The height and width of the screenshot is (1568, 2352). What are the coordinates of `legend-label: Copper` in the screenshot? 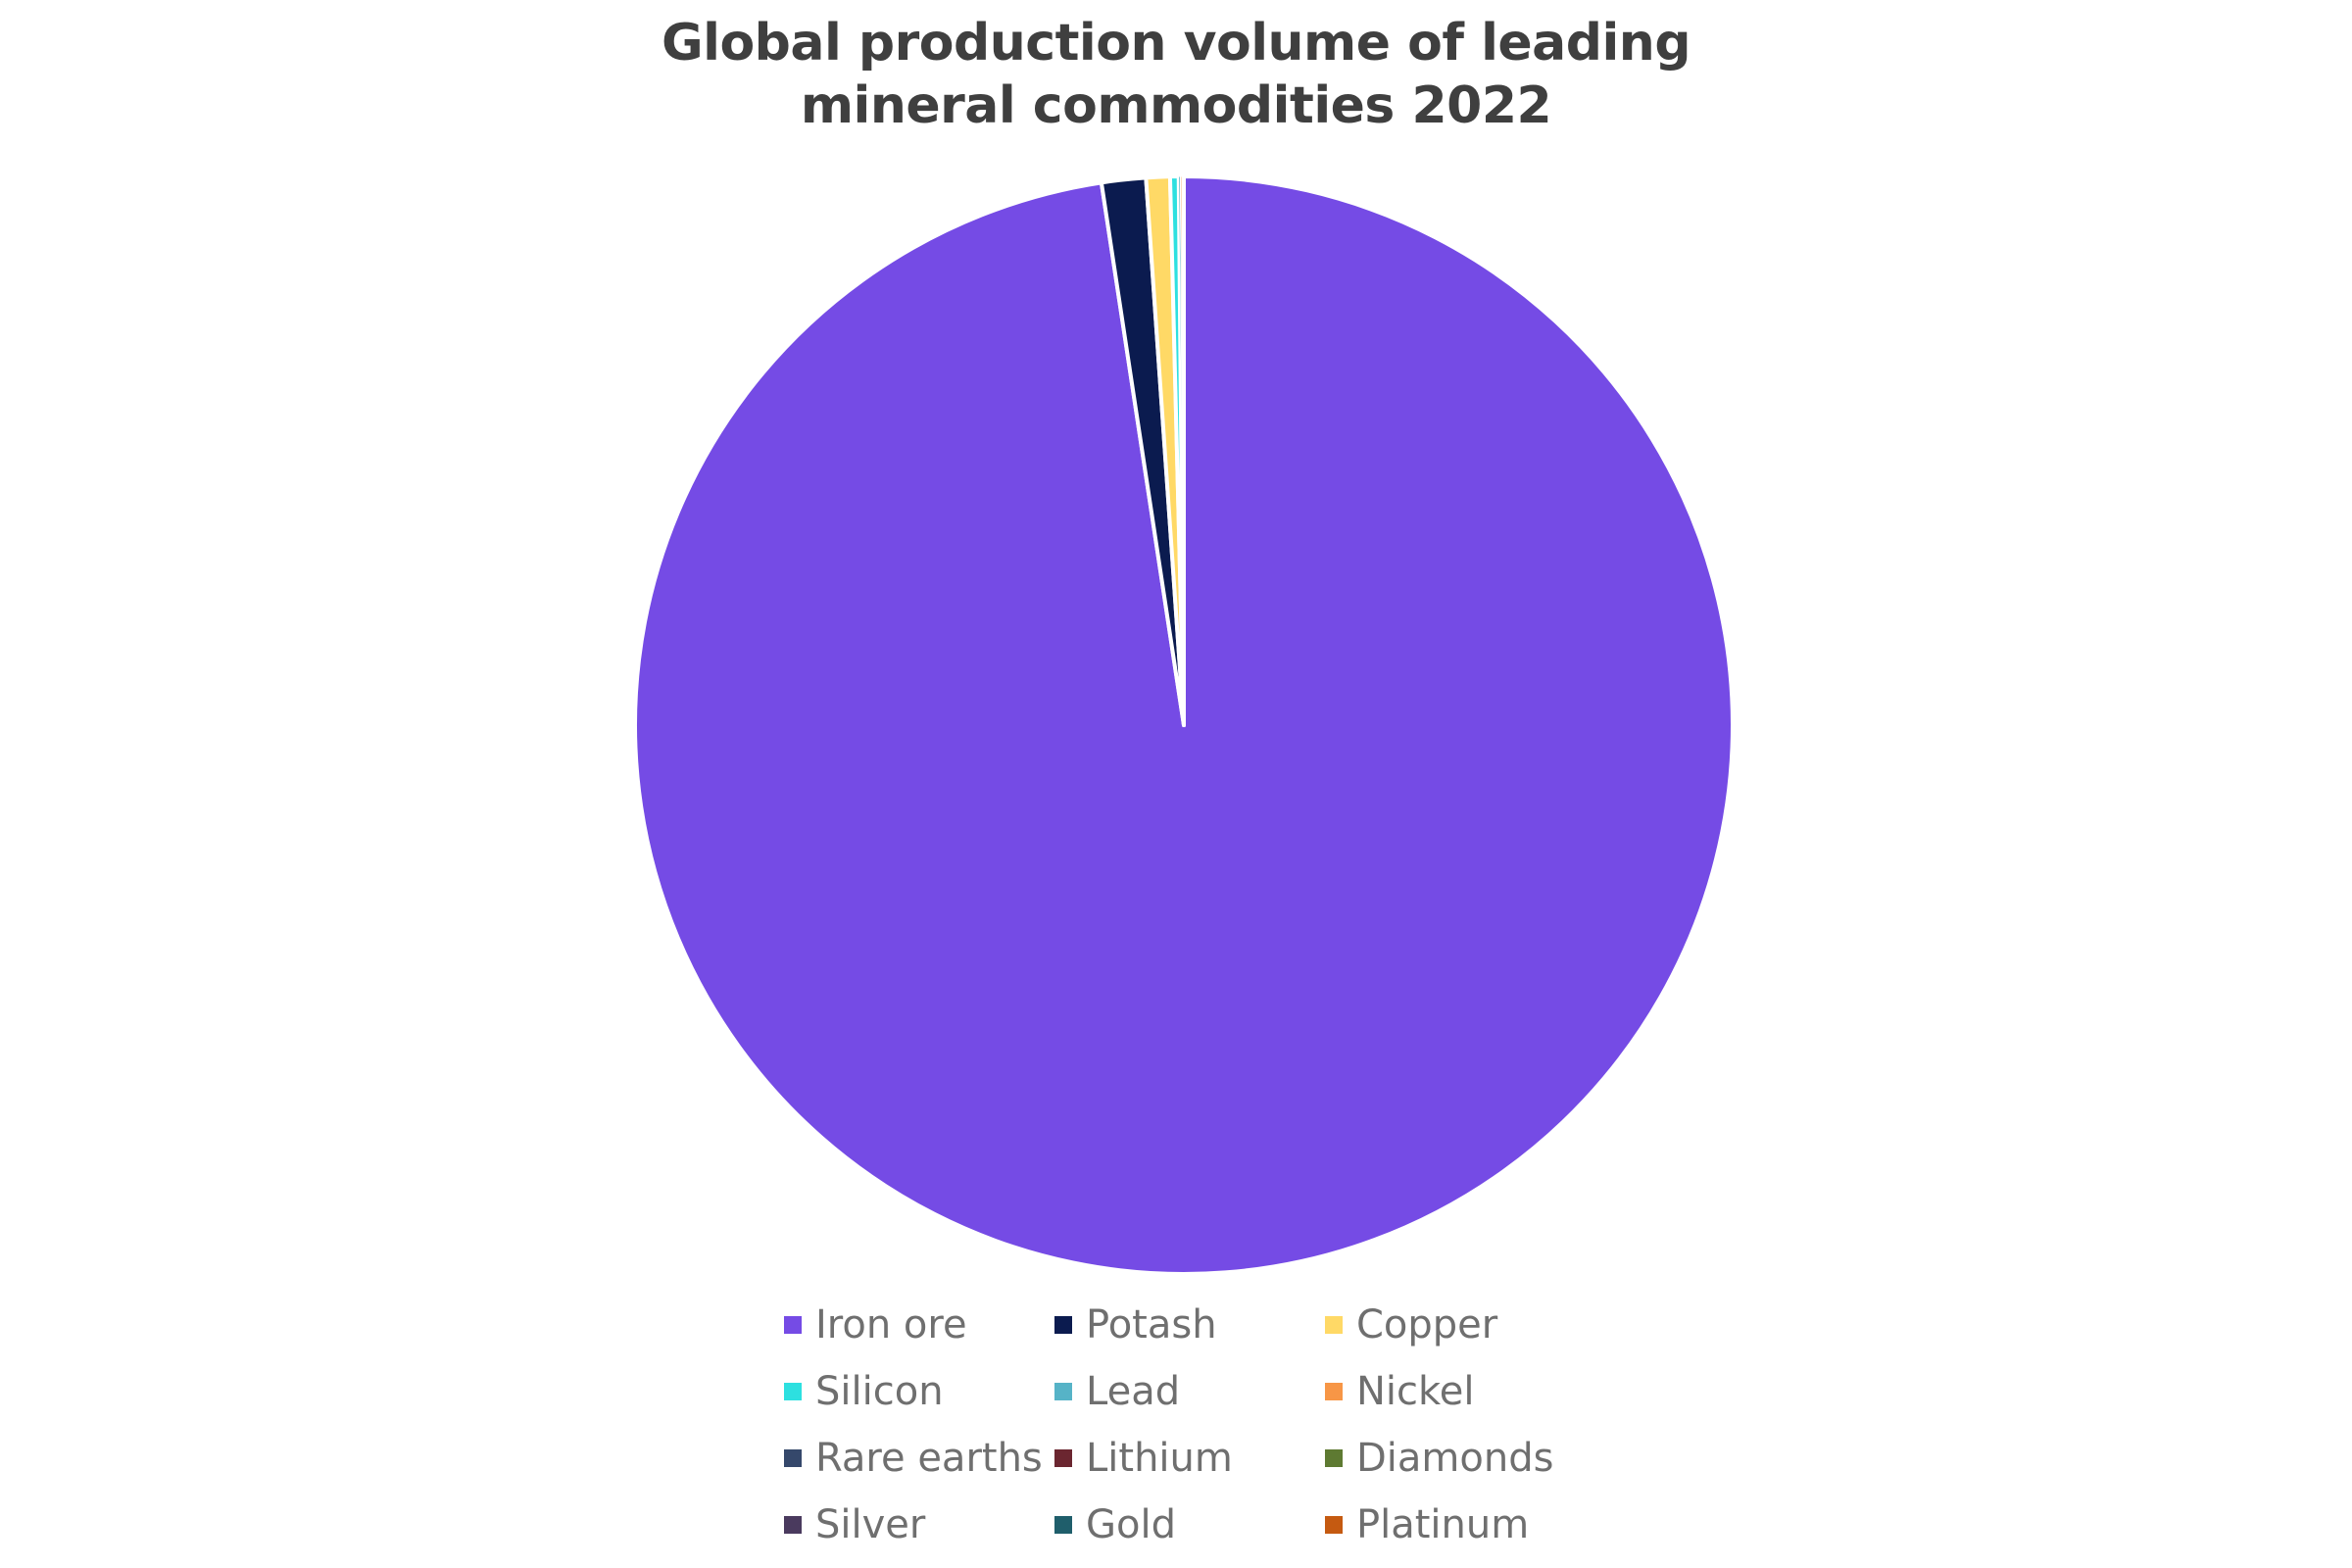 It's located at (1427, 1325).